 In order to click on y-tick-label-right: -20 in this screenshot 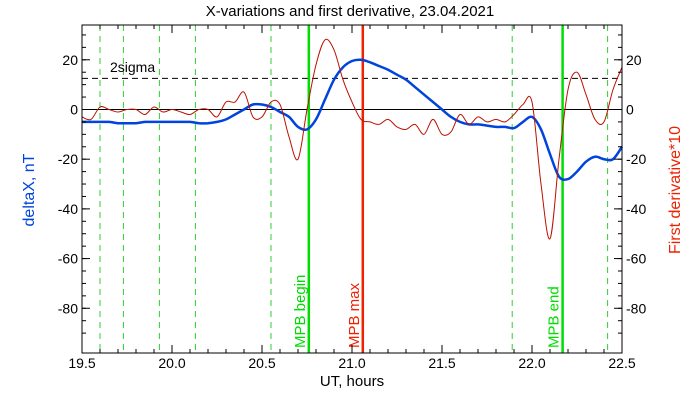, I will do `click(636, 159)`.